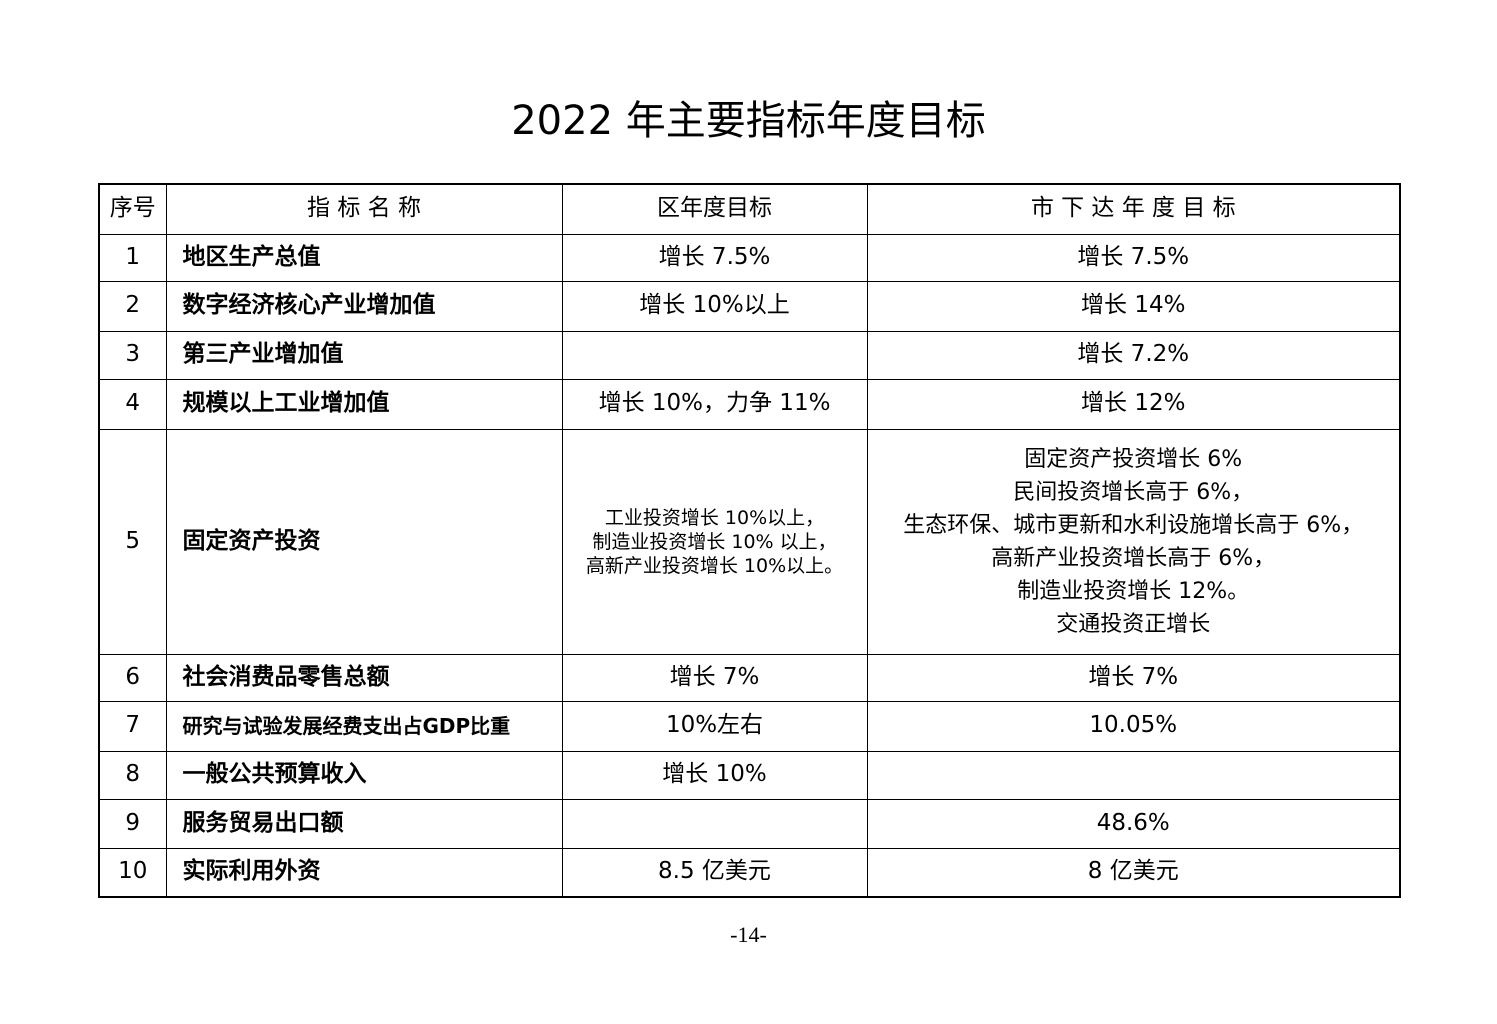 The width and height of the screenshot is (1497, 1024). I want to click on target-line: 生态环保、城市更新和水利设施增长高于 6%，, so click(1133, 525).